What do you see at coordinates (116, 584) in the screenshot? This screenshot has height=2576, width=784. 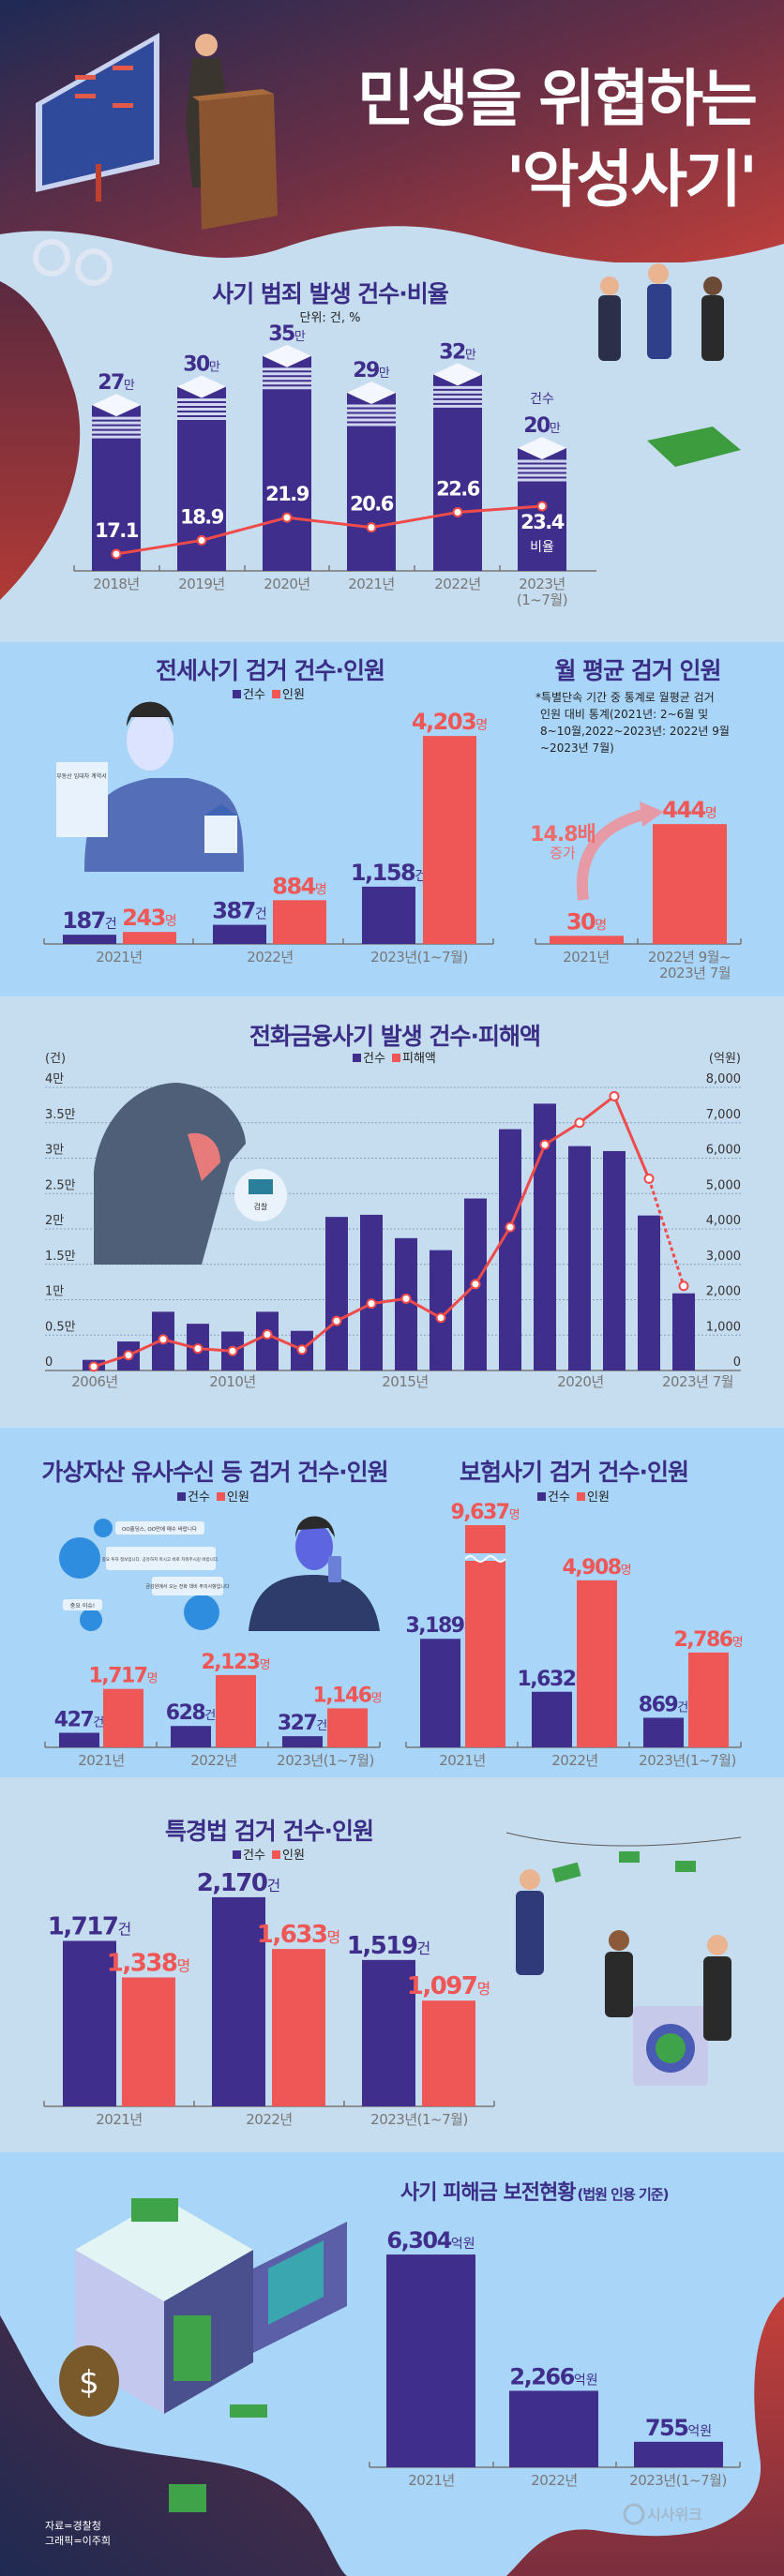 I see `x-tick-label: 2018년` at bounding box center [116, 584].